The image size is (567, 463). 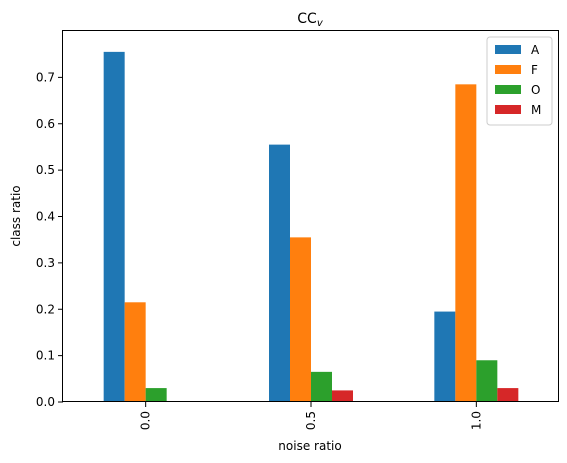 What do you see at coordinates (309, 446) in the screenshot?
I see `x-axis-label: noise ratio` at bounding box center [309, 446].